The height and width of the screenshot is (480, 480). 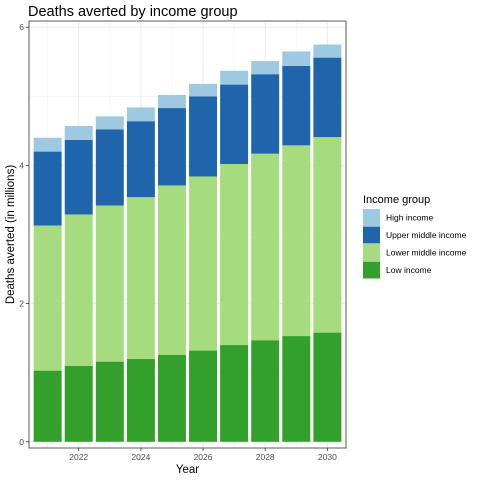 I want to click on bar-low-income-2022, so click(x=78, y=403).